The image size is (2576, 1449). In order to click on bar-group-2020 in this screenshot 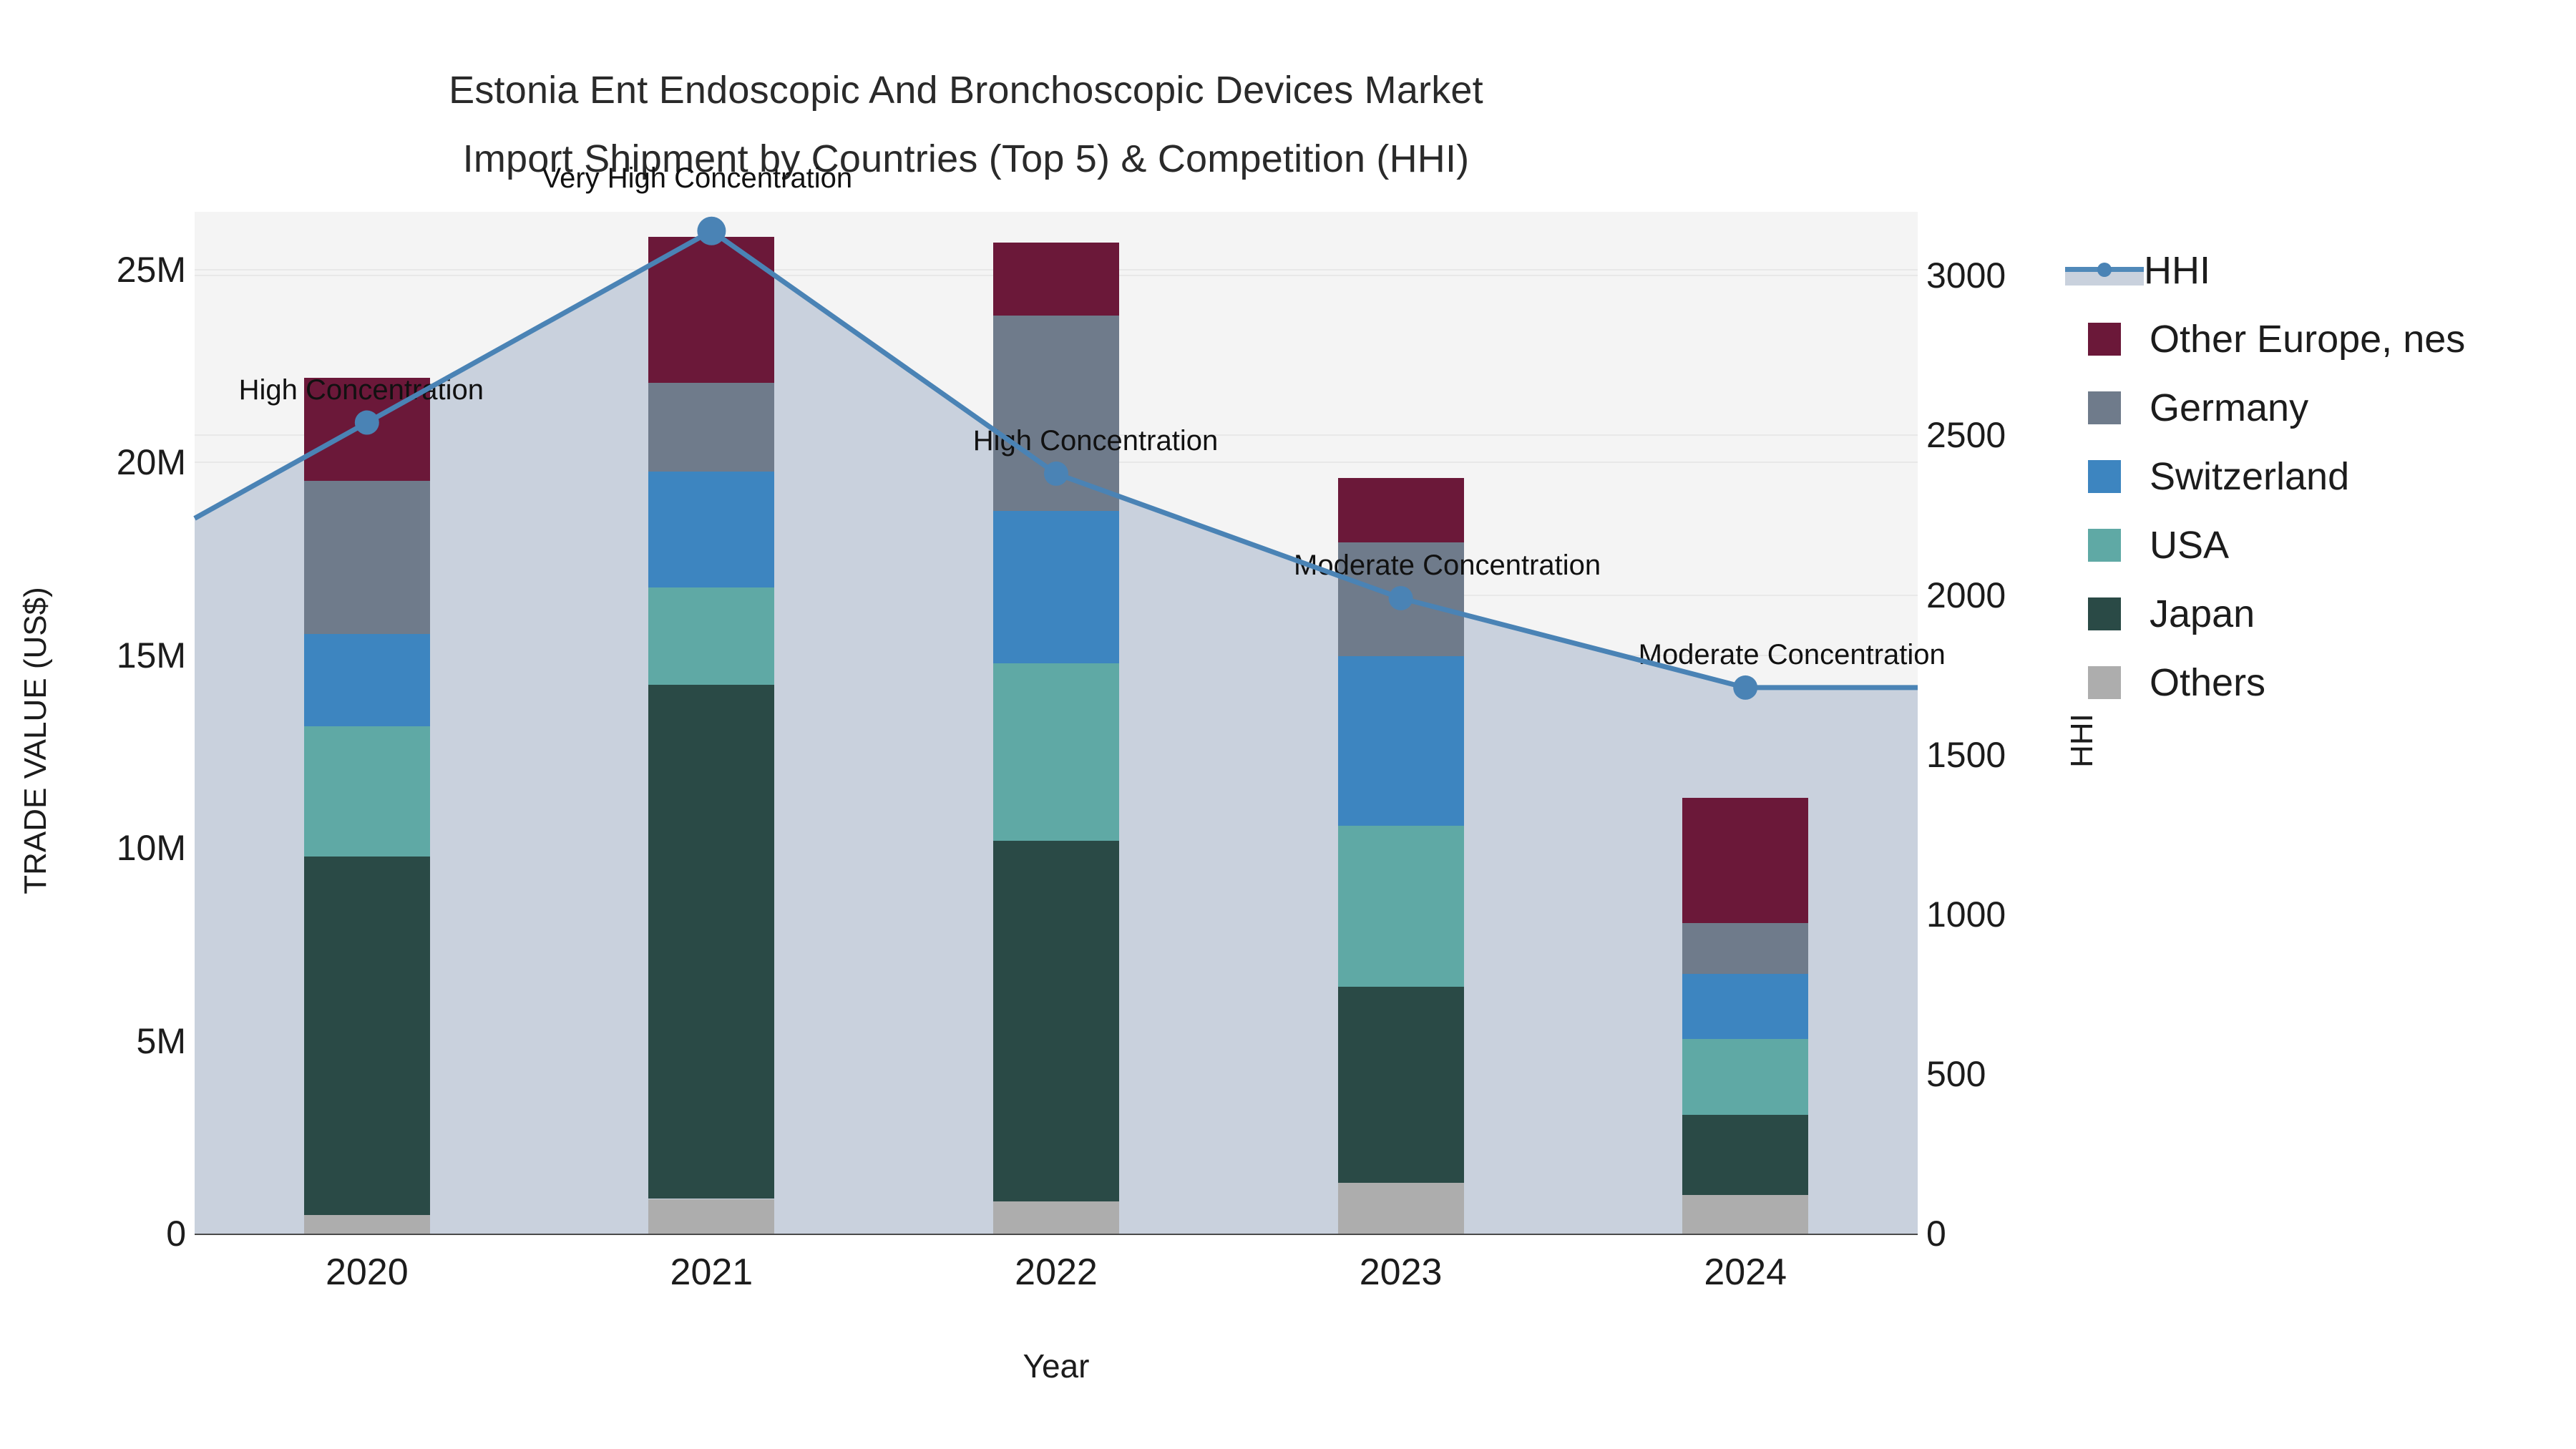, I will do `click(366, 723)`.